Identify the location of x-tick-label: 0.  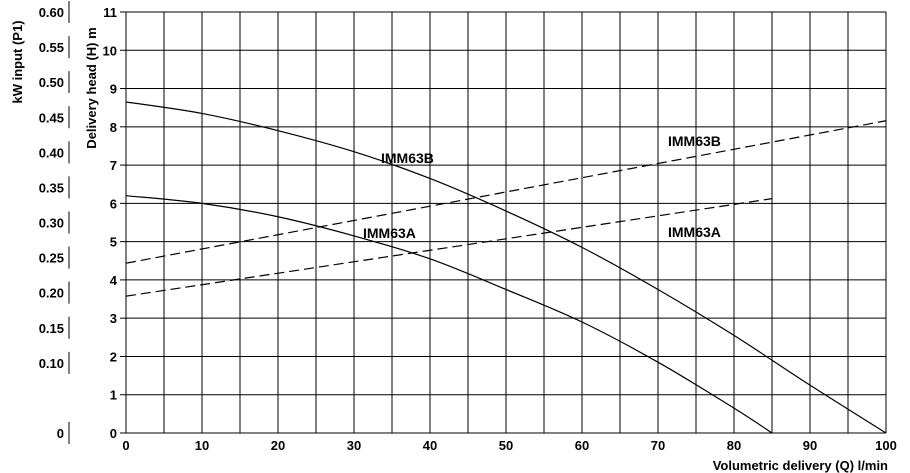
(125, 445).